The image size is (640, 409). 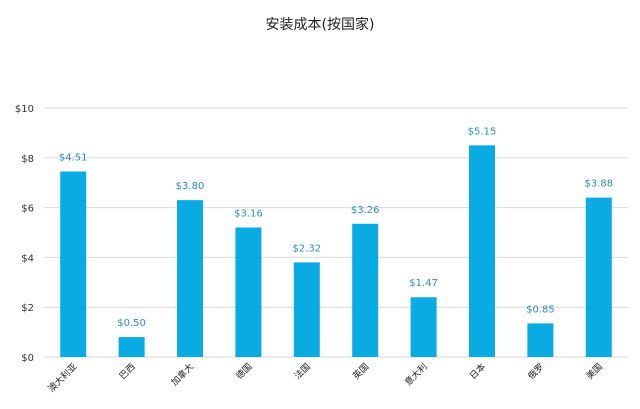 I want to click on x-tick-label: 加拿大, so click(x=183, y=375).